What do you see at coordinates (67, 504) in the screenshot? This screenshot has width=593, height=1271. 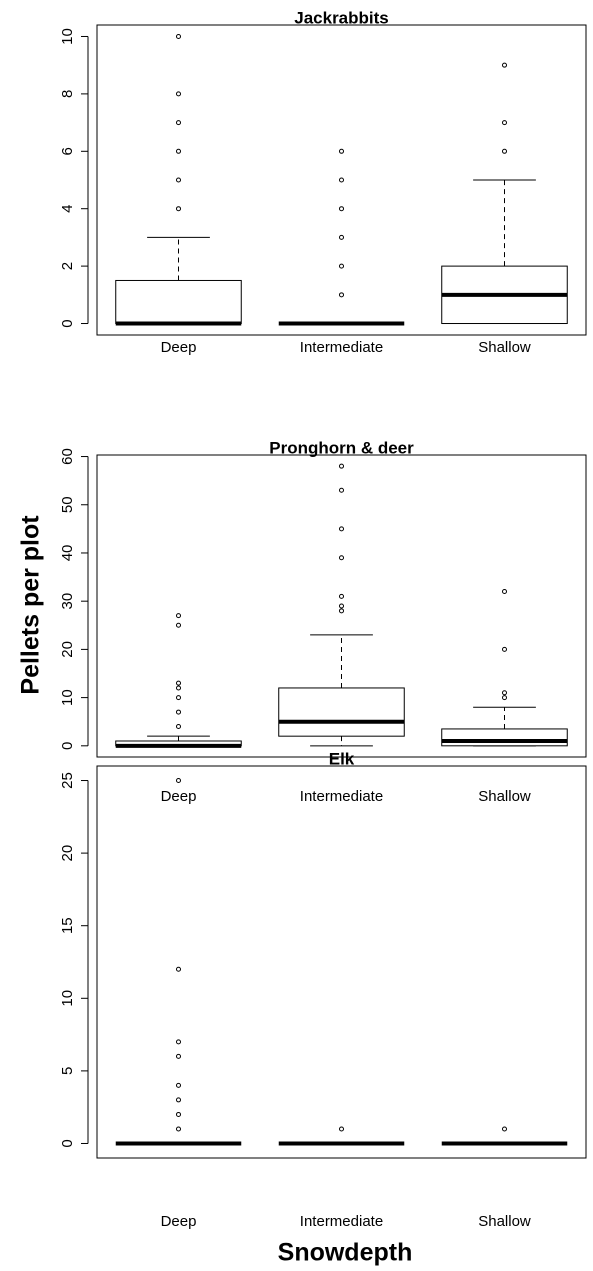 I see `y-tick-label: 50` at bounding box center [67, 504].